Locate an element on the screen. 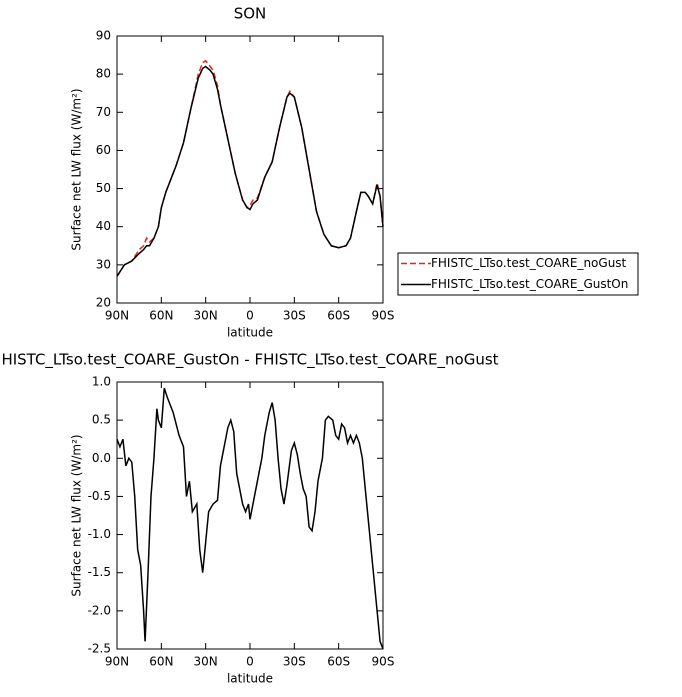 The width and height of the screenshot is (682, 697). y-tick-label: -2.5 is located at coordinates (99, 649).